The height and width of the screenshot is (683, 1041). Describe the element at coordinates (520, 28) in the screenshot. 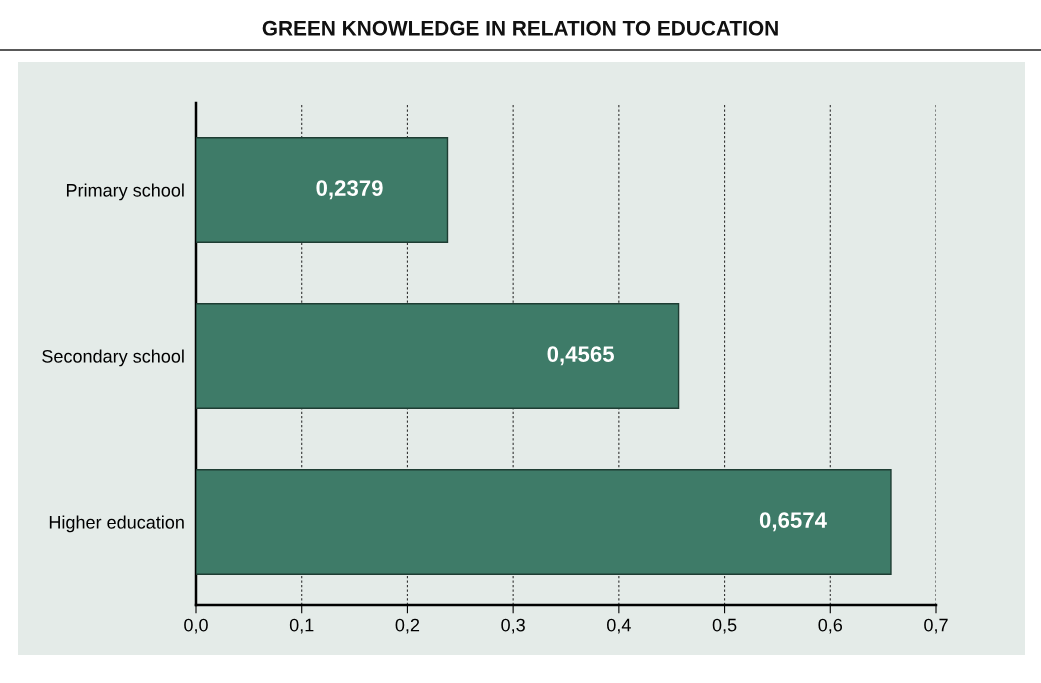

I see `chart-title: GREEN KNOWLEDGE IN RELATION TO EDUCATION` at that location.